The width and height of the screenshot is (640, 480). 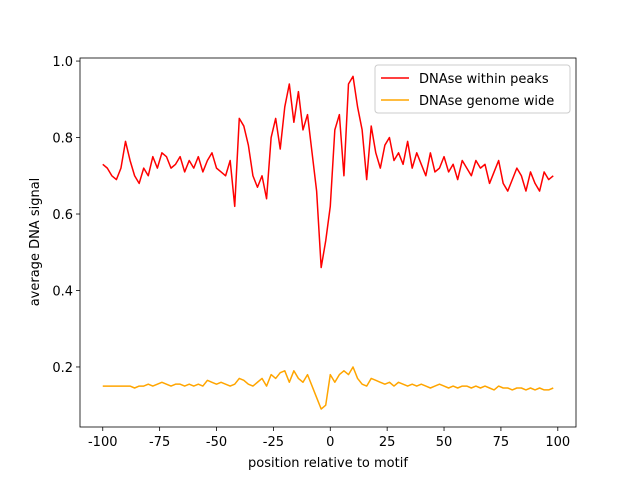 I want to click on x-tick-label: 25, so click(x=387, y=442).